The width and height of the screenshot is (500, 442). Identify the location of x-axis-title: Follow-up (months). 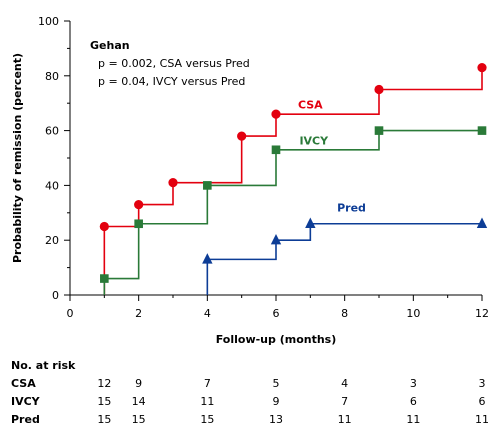
(276, 339).